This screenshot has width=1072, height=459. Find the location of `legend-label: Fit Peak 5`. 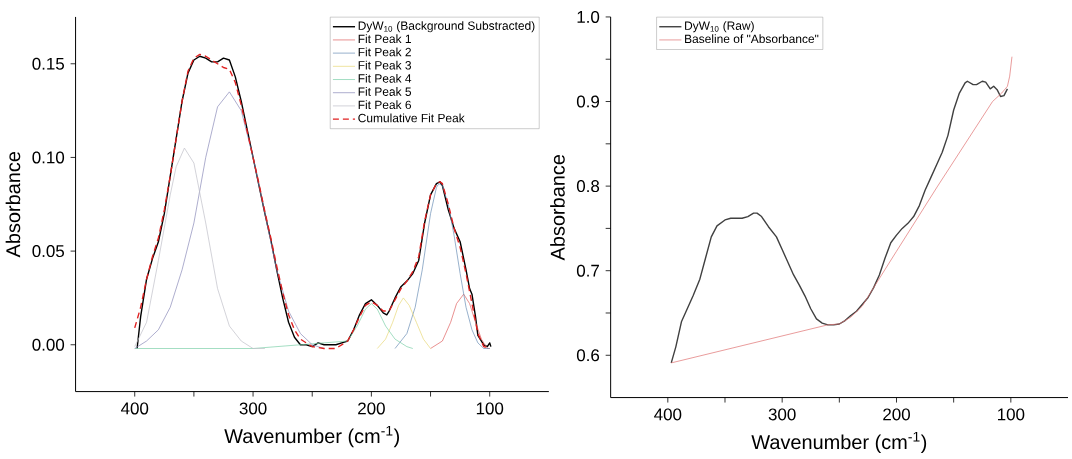

legend-label: Fit Peak 5 is located at coordinates (385, 92).